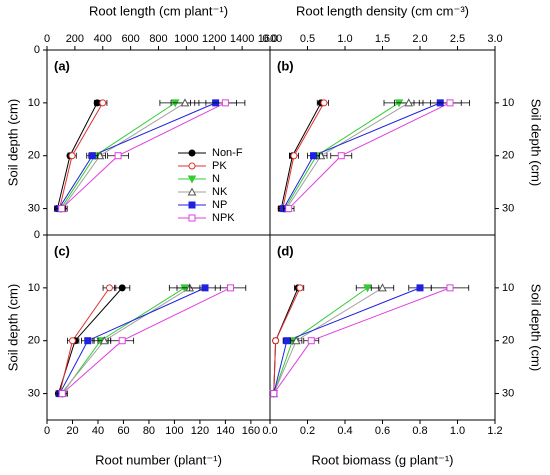  What do you see at coordinates (219, 205) in the screenshot?
I see `legend-label: NP` at bounding box center [219, 205].